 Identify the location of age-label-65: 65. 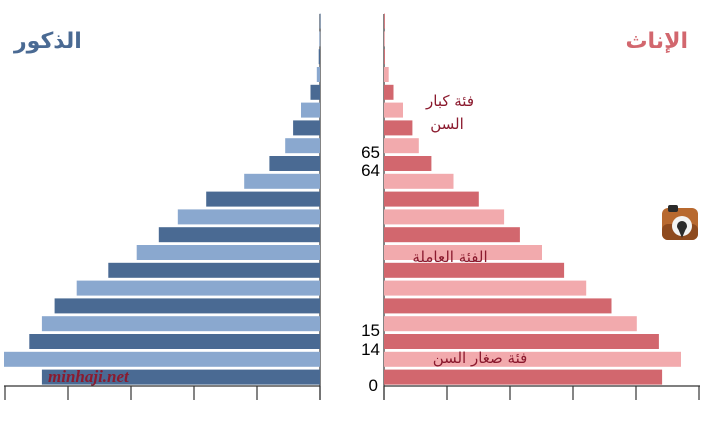
(370, 152).